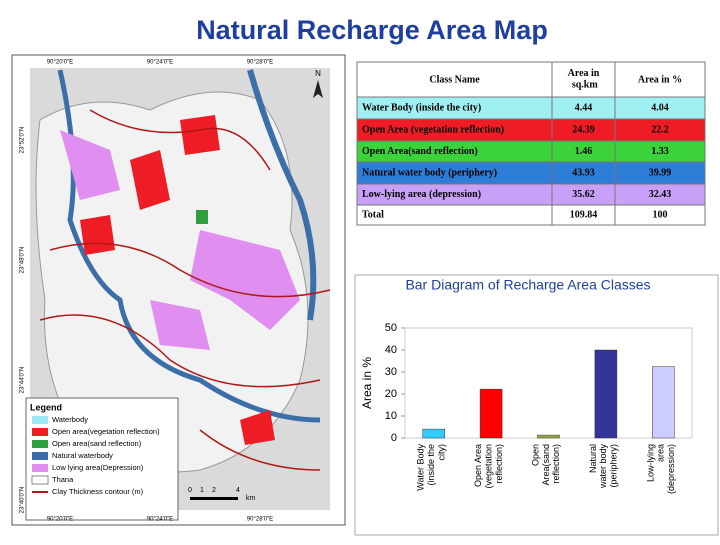 Image resolution: width=720 pixels, height=545 pixels. Describe the element at coordinates (531, 215) in the screenshot. I see `table-row-bg` at that location.